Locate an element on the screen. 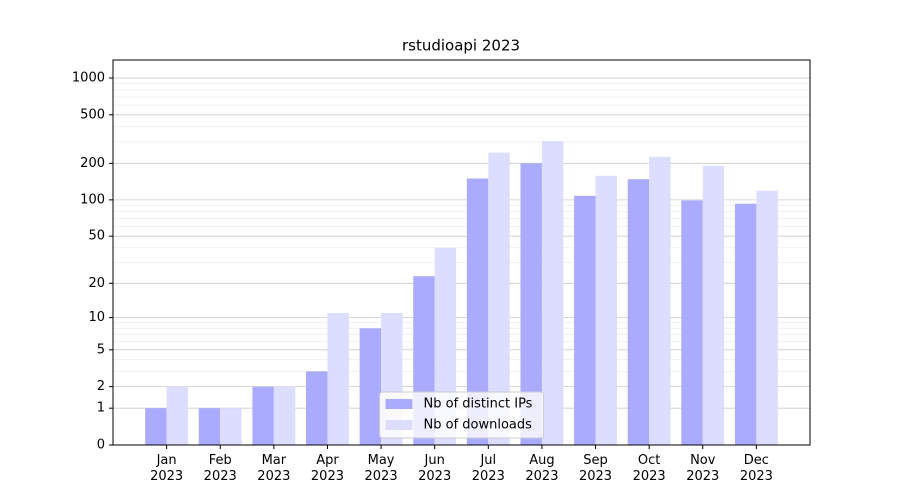 The image size is (900, 500). y-tick-label: 50 is located at coordinates (96, 236).